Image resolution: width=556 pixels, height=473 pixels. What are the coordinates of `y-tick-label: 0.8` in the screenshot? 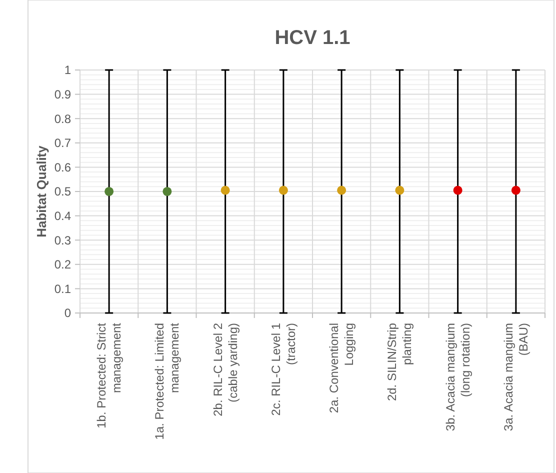 It's located at (63, 119).